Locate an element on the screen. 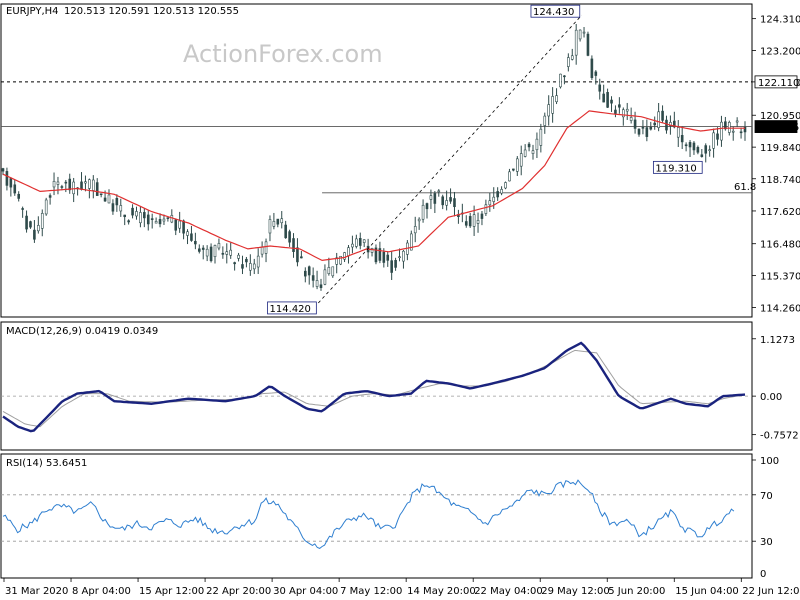 The height and width of the screenshot is (600, 800). macd-tick-label: 0.00 is located at coordinates (771, 397).